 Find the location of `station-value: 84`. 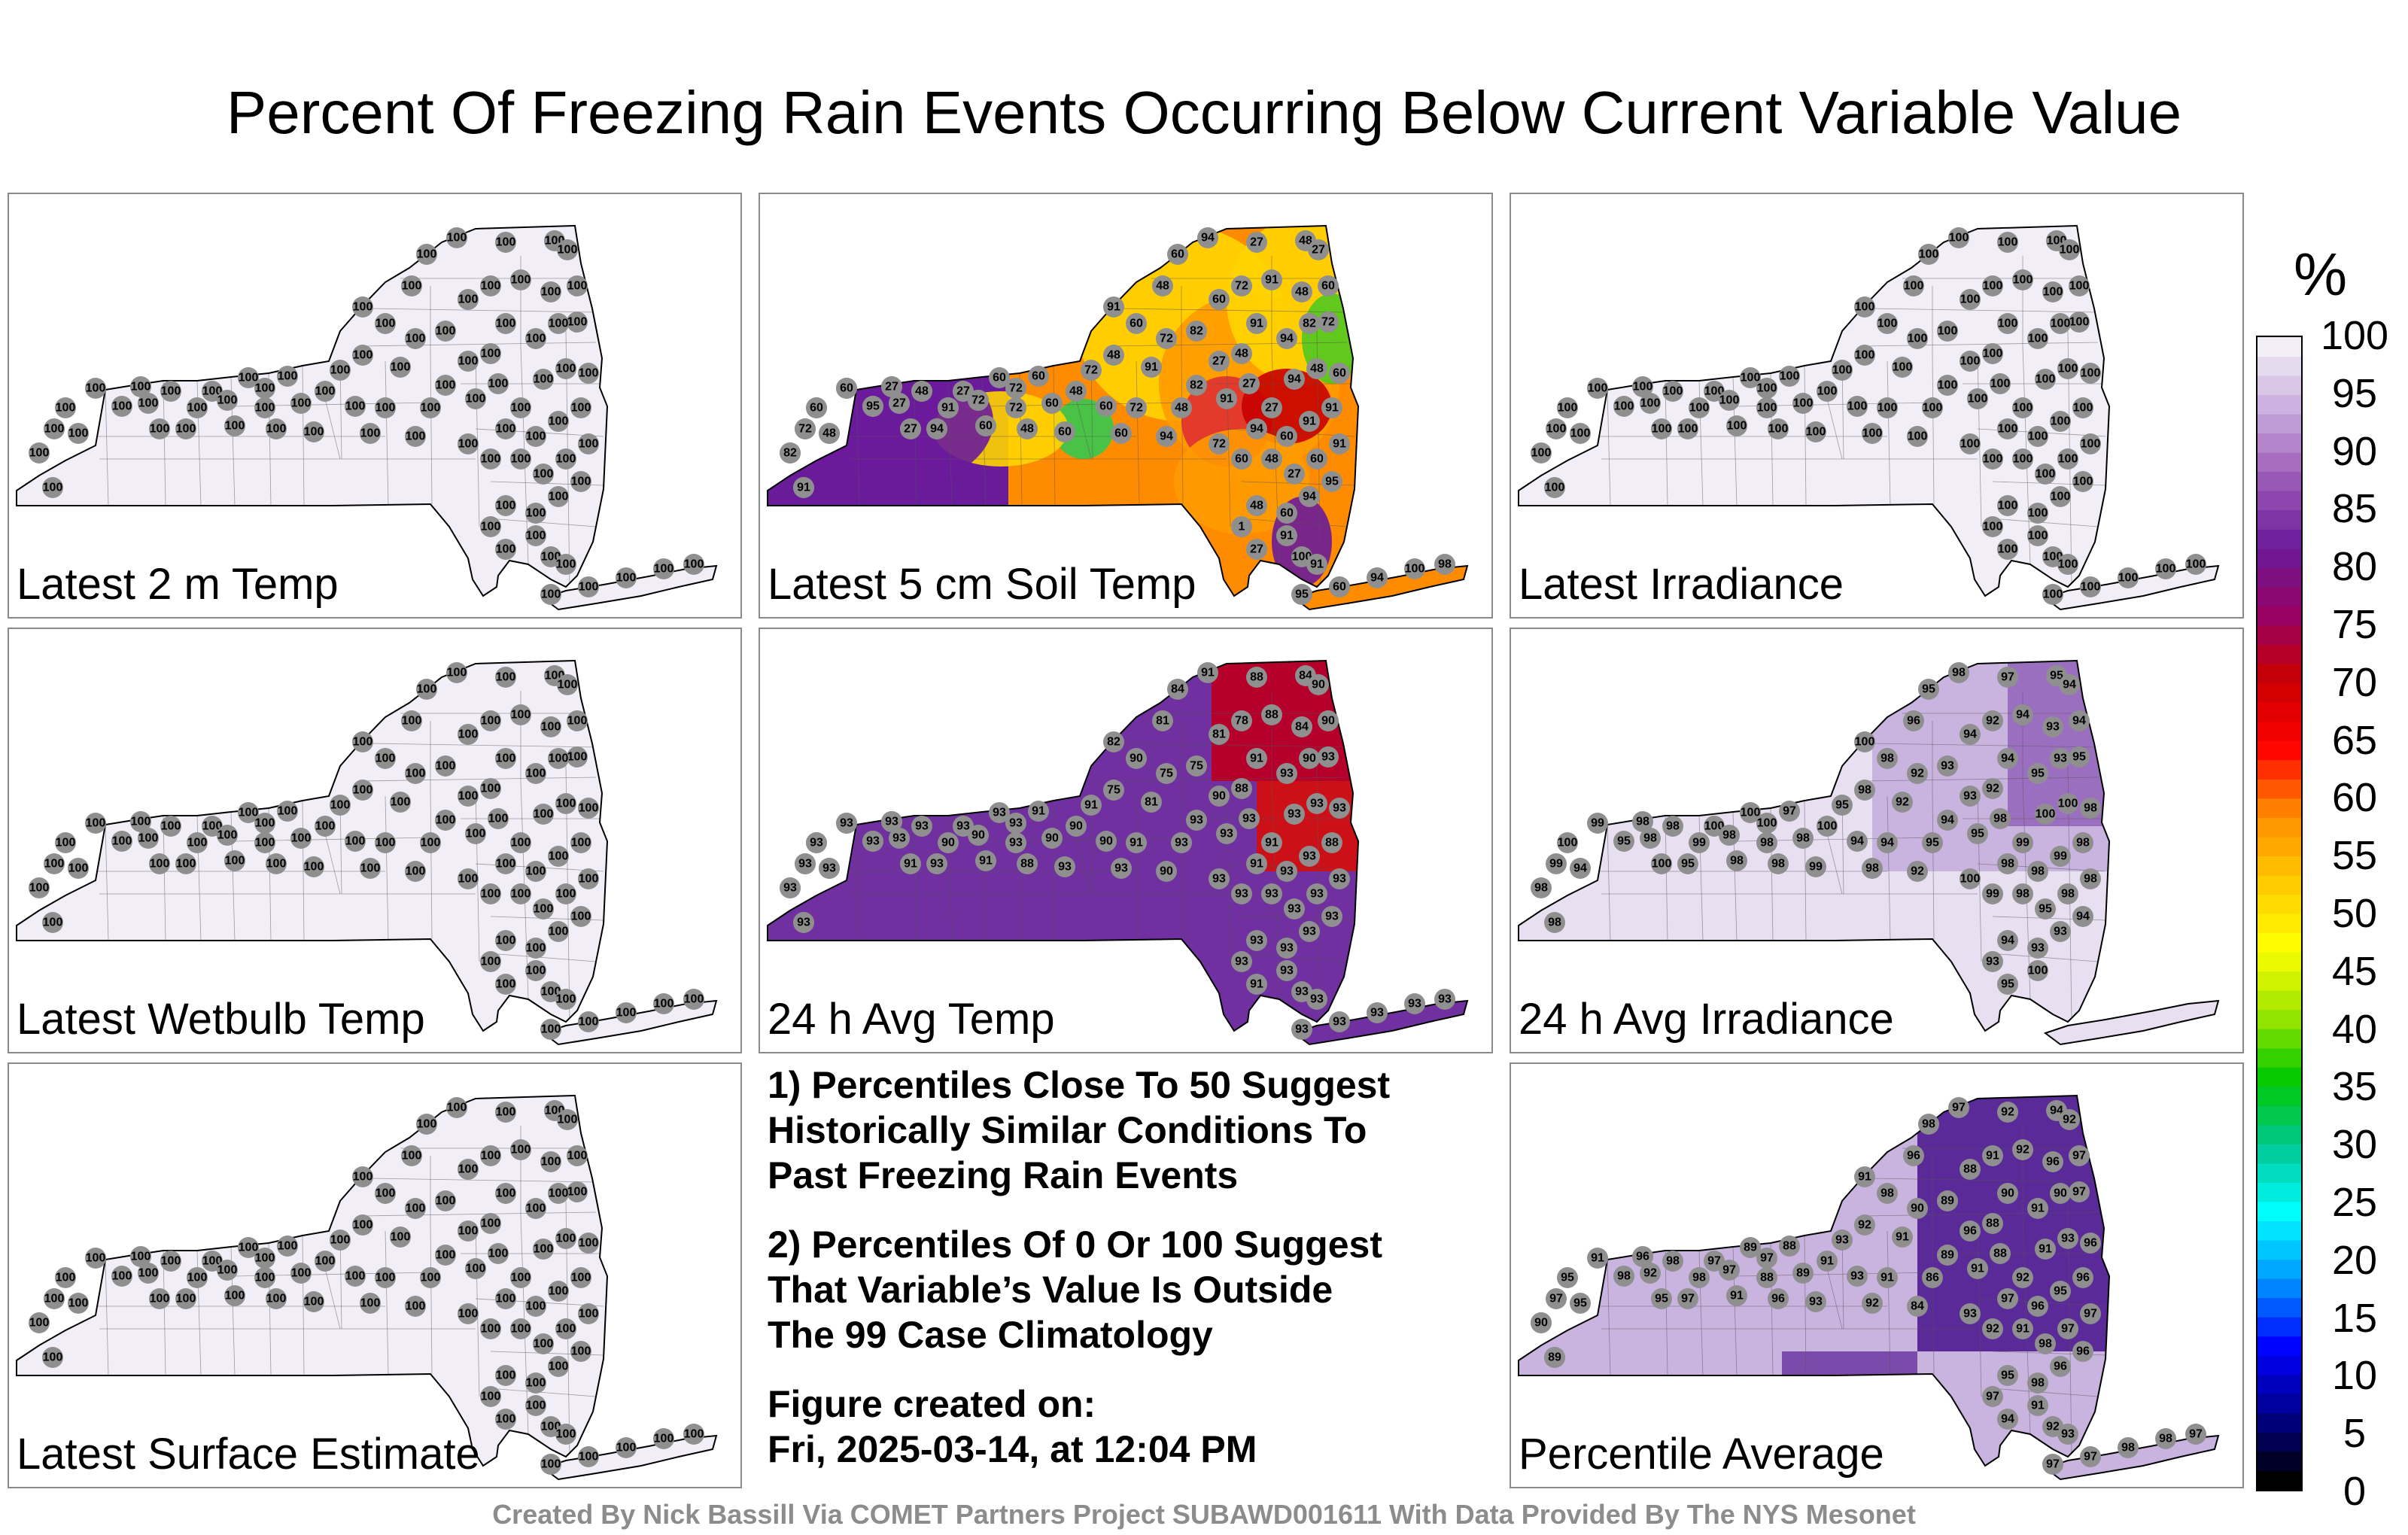

station-value: 84 is located at coordinates (1302, 727).